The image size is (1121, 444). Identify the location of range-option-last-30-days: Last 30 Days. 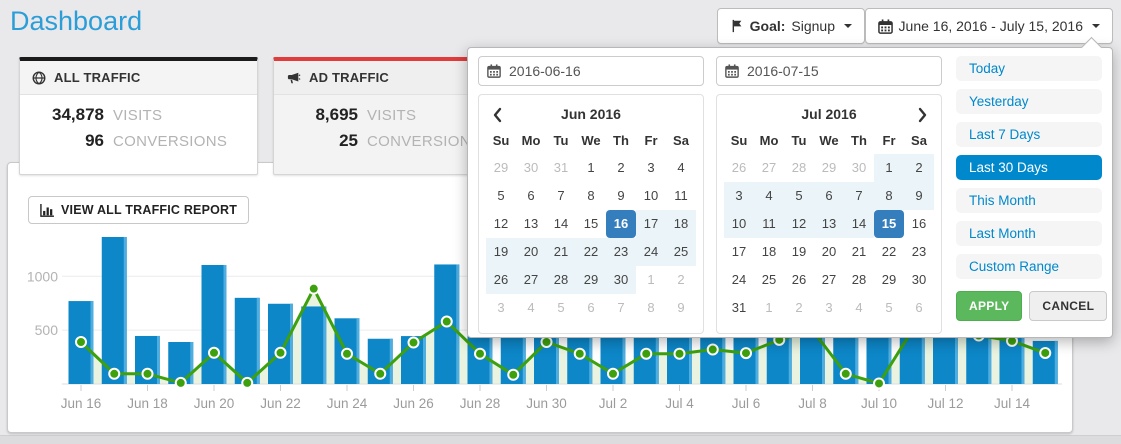
(1029, 167).